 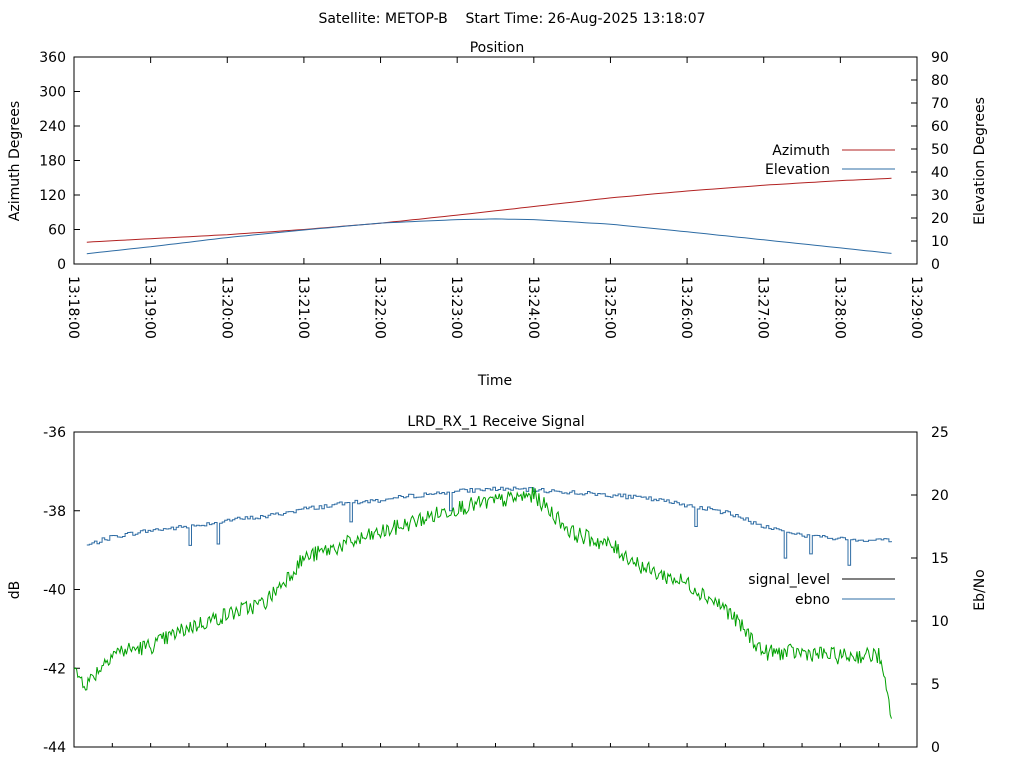 What do you see at coordinates (52, 58) in the screenshot?
I see `position-y-tick-label: 360` at bounding box center [52, 58].